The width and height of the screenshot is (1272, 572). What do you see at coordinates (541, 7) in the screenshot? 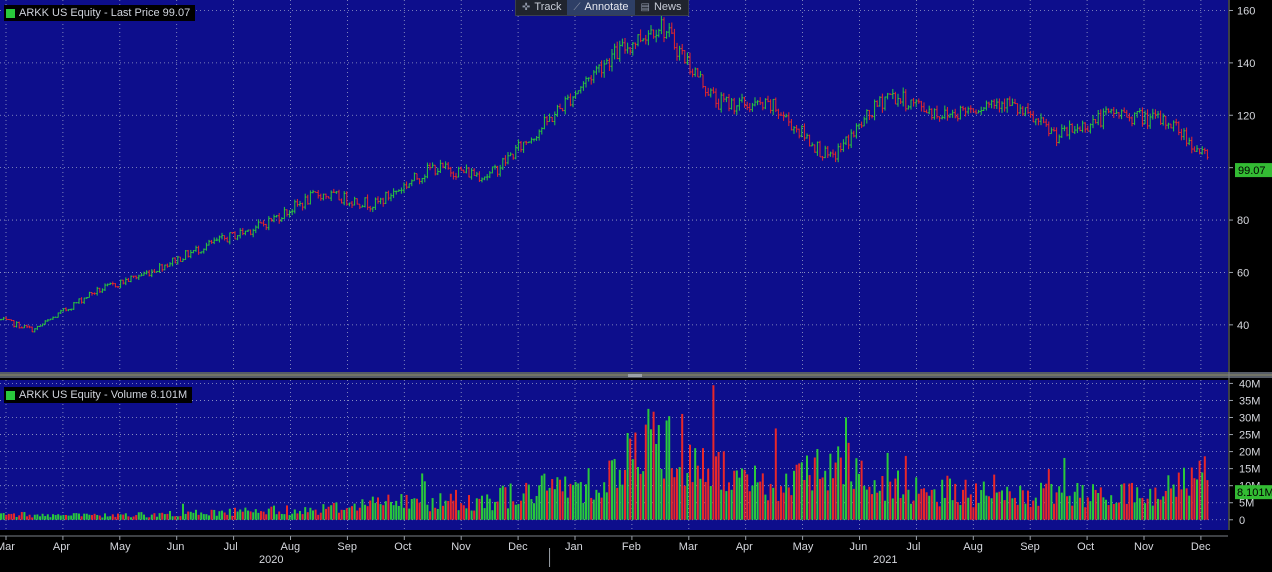
I see `track-button: ✜ Track` at bounding box center [541, 7].